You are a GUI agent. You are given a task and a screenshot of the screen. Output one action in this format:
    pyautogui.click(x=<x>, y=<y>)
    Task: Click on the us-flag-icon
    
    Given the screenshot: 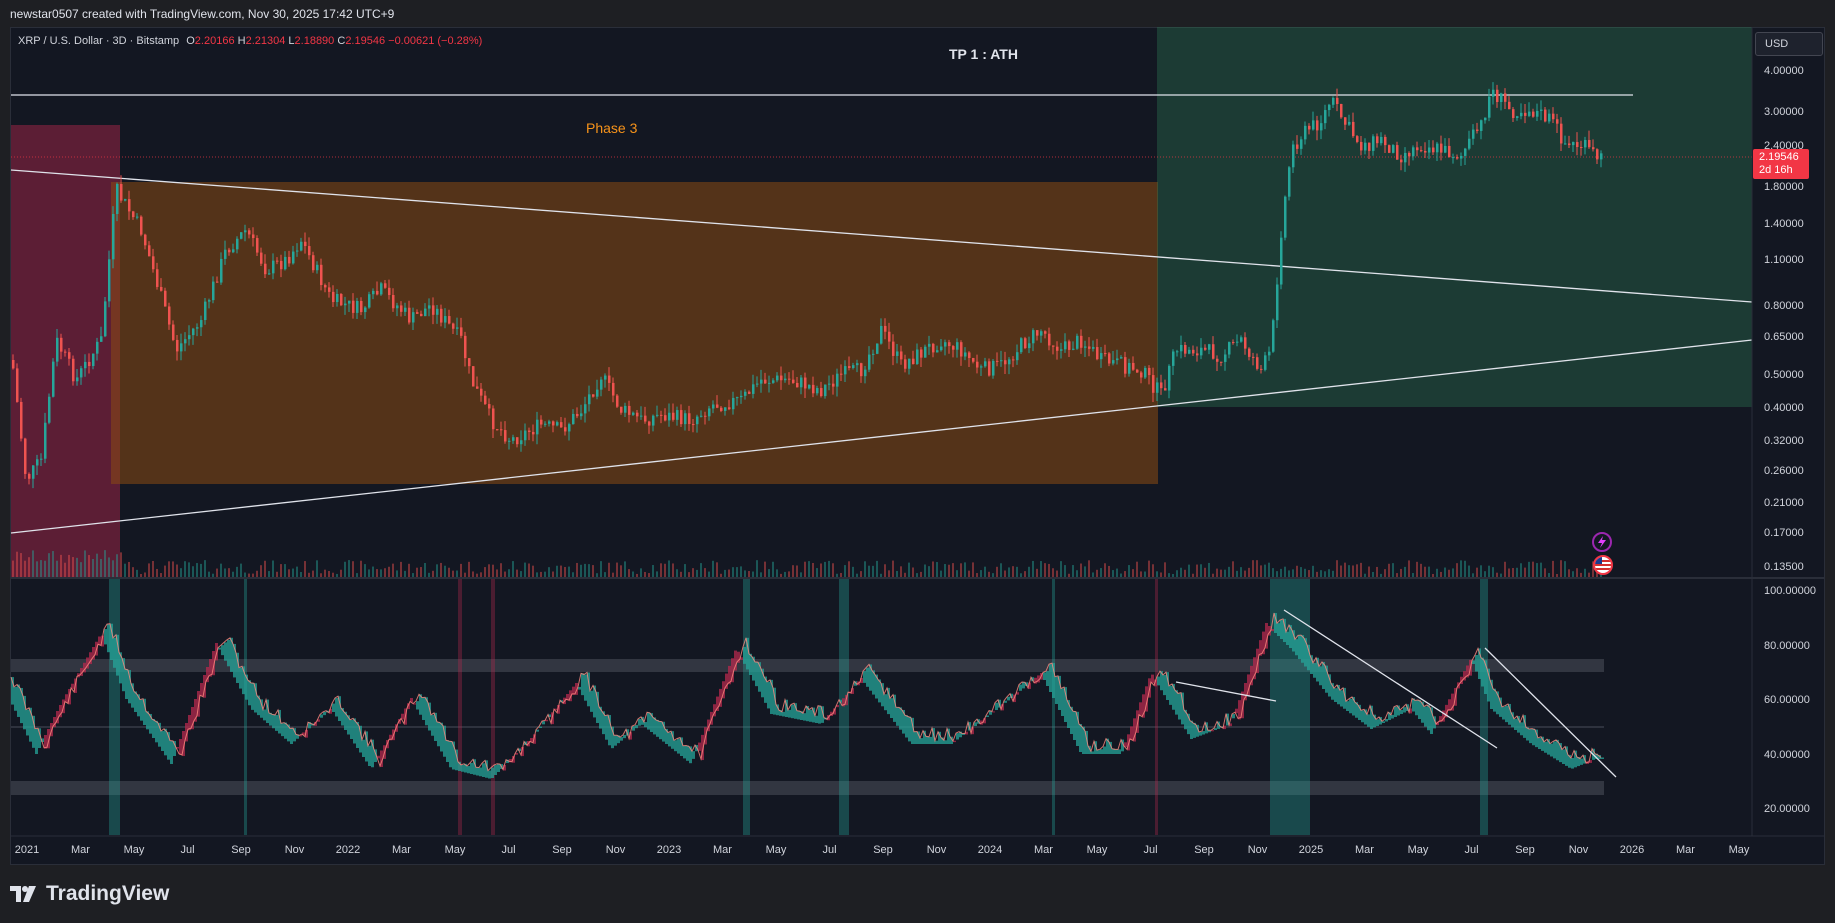 What is the action you would take?
    pyautogui.click(x=1603, y=565)
    